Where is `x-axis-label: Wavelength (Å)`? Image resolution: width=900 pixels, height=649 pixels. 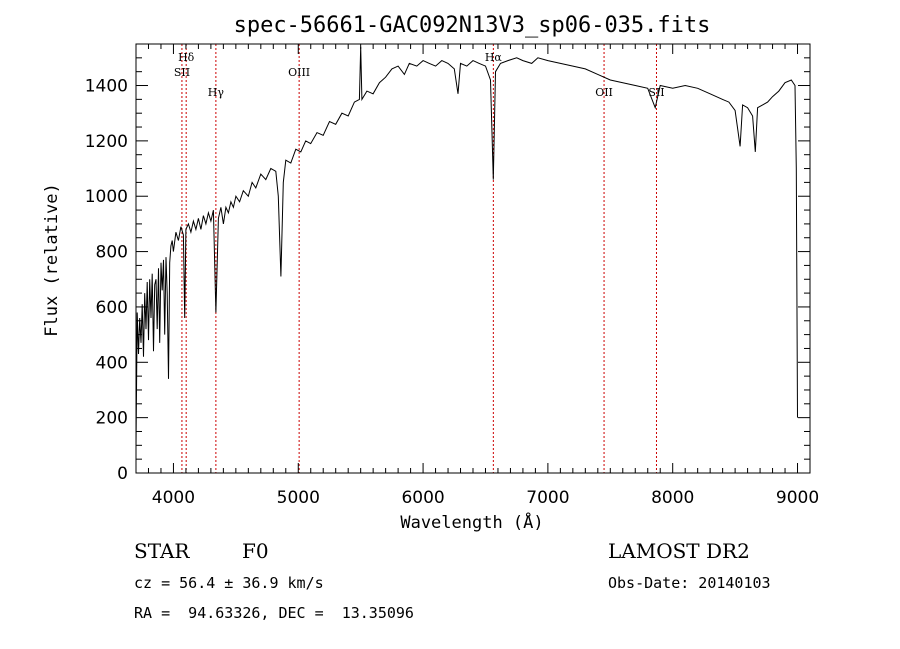
x-axis-label: Wavelength (Å) is located at coordinates (471, 522).